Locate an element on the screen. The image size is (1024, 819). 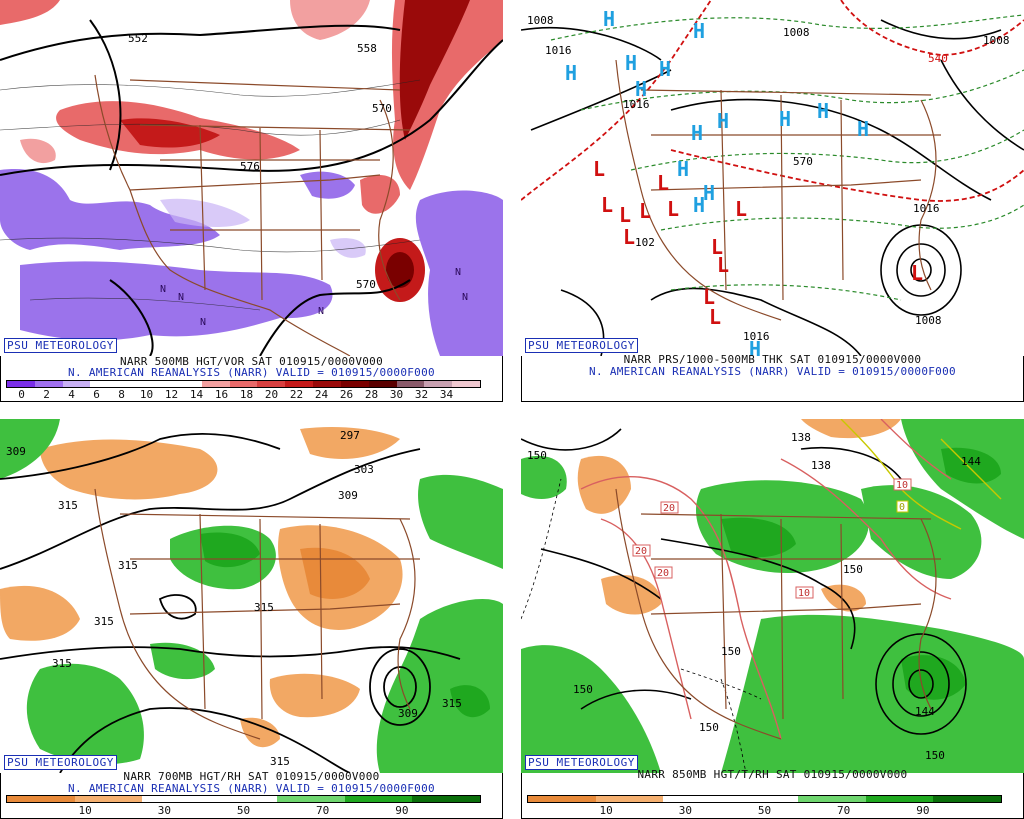
colorbar-tick-label: 50 is located at coordinates (764, 810).